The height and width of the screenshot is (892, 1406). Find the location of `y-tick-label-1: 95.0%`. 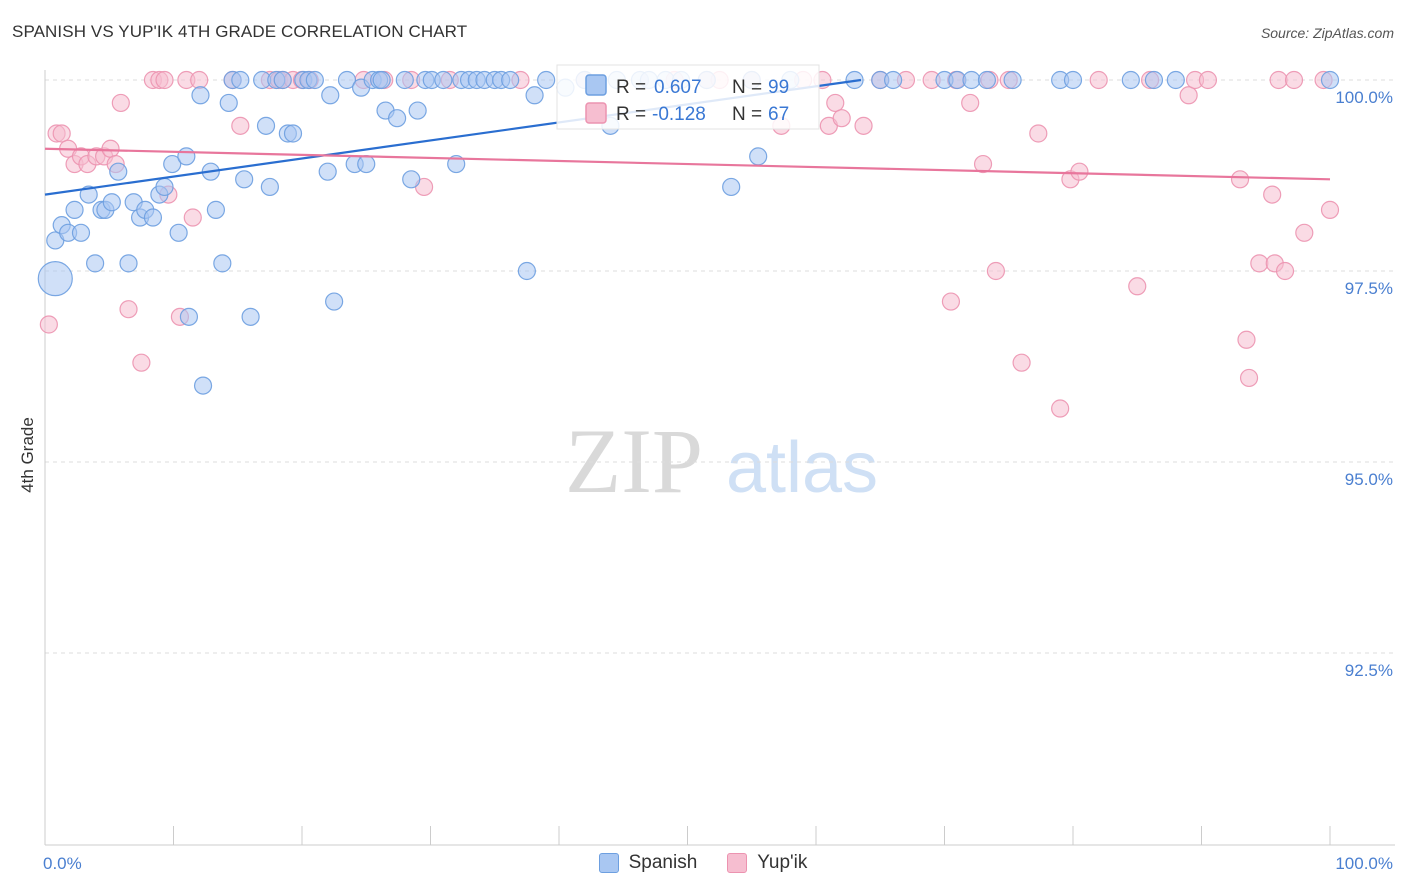

y-tick-label-1: 95.0% is located at coordinates (1369, 479).